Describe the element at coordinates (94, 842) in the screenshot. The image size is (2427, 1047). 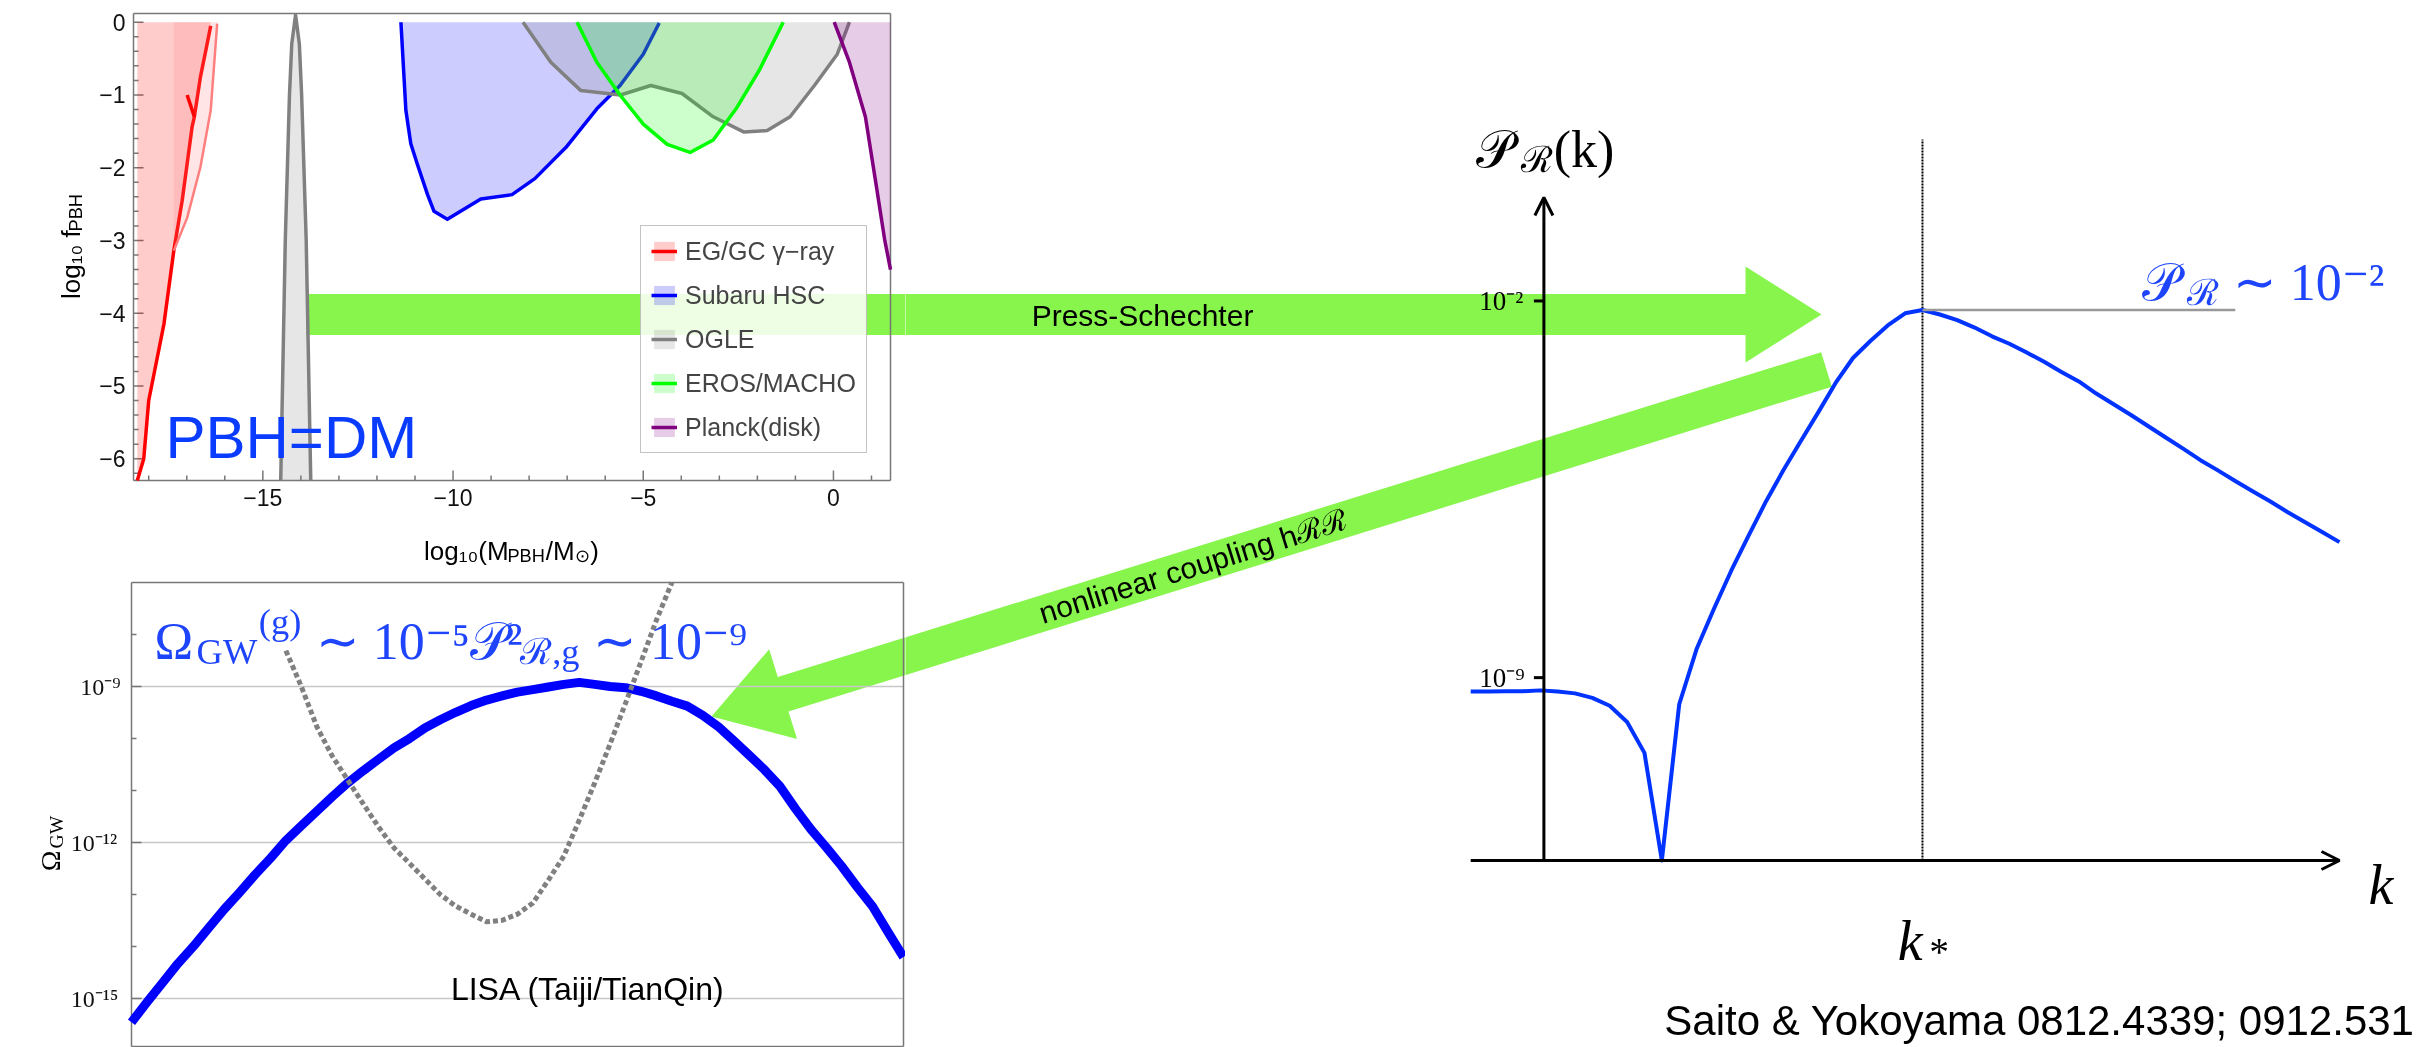
I see `y-tick-label: 10⁻¹²` at that location.